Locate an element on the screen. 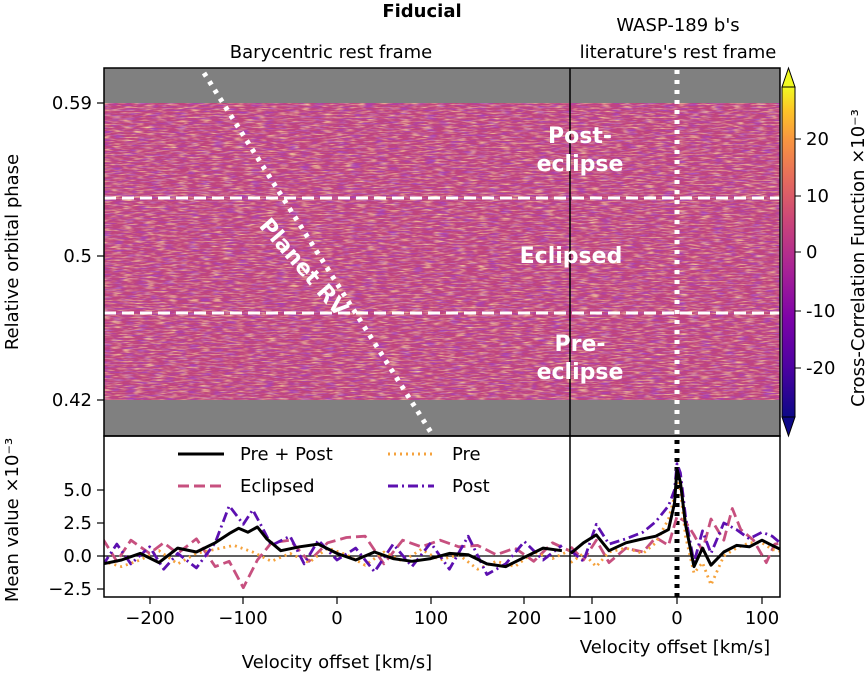  xtick-left-label: 100 is located at coordinates (431, 618).